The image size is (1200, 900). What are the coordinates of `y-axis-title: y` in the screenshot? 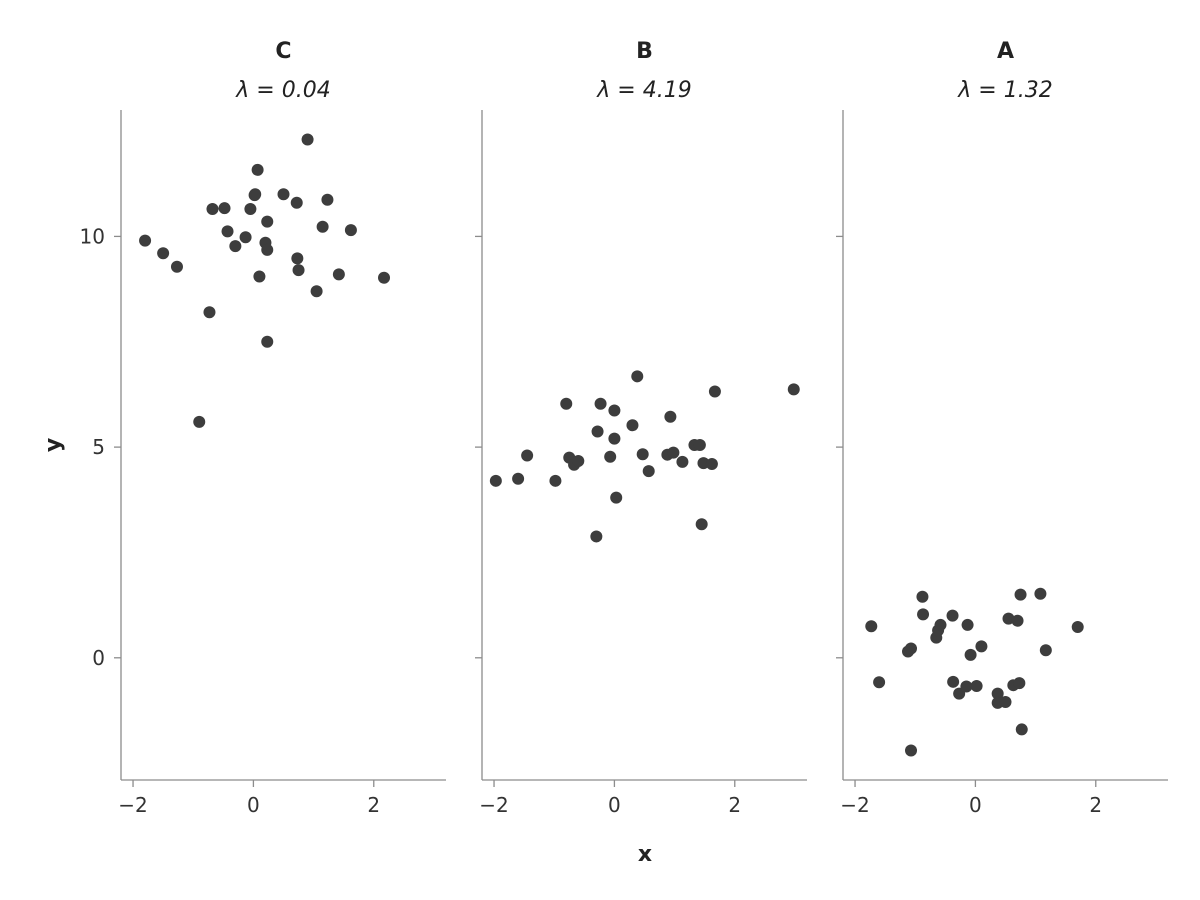 It's located at (53, 445).